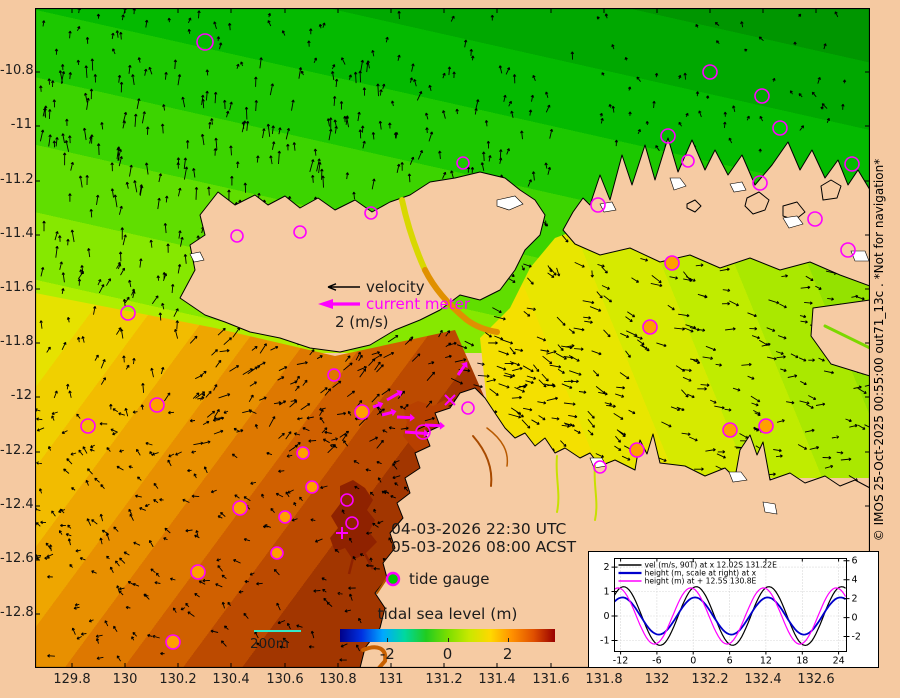 The height and width of the screenshot is (698, 900). I want to click on inset-plot-frame, so click(730, 605).